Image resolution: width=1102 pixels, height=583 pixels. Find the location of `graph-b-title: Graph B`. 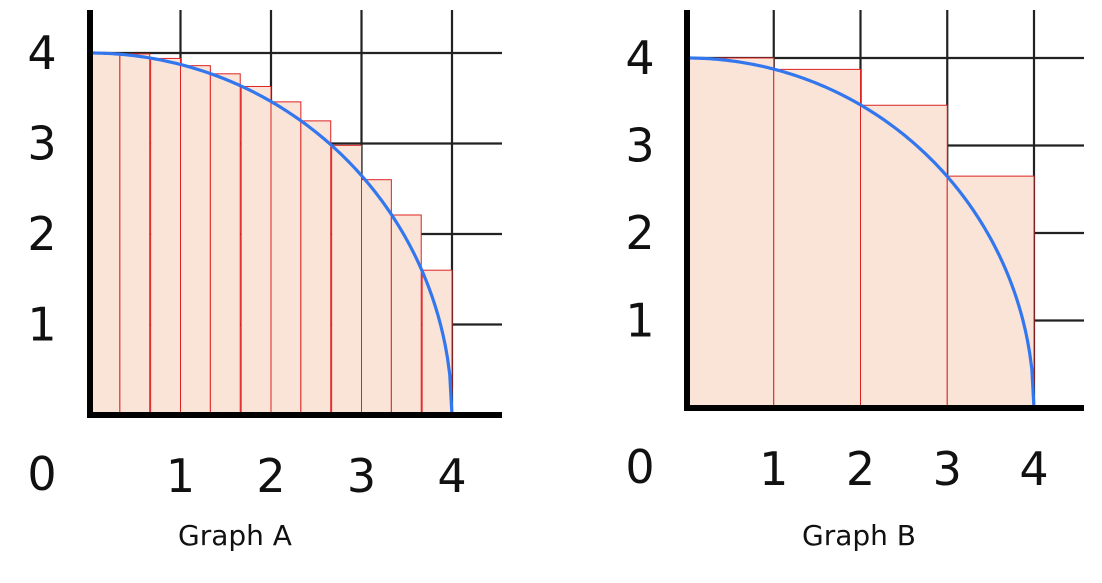

graph-b-title: Graph B is located at coordinates (859, 535).